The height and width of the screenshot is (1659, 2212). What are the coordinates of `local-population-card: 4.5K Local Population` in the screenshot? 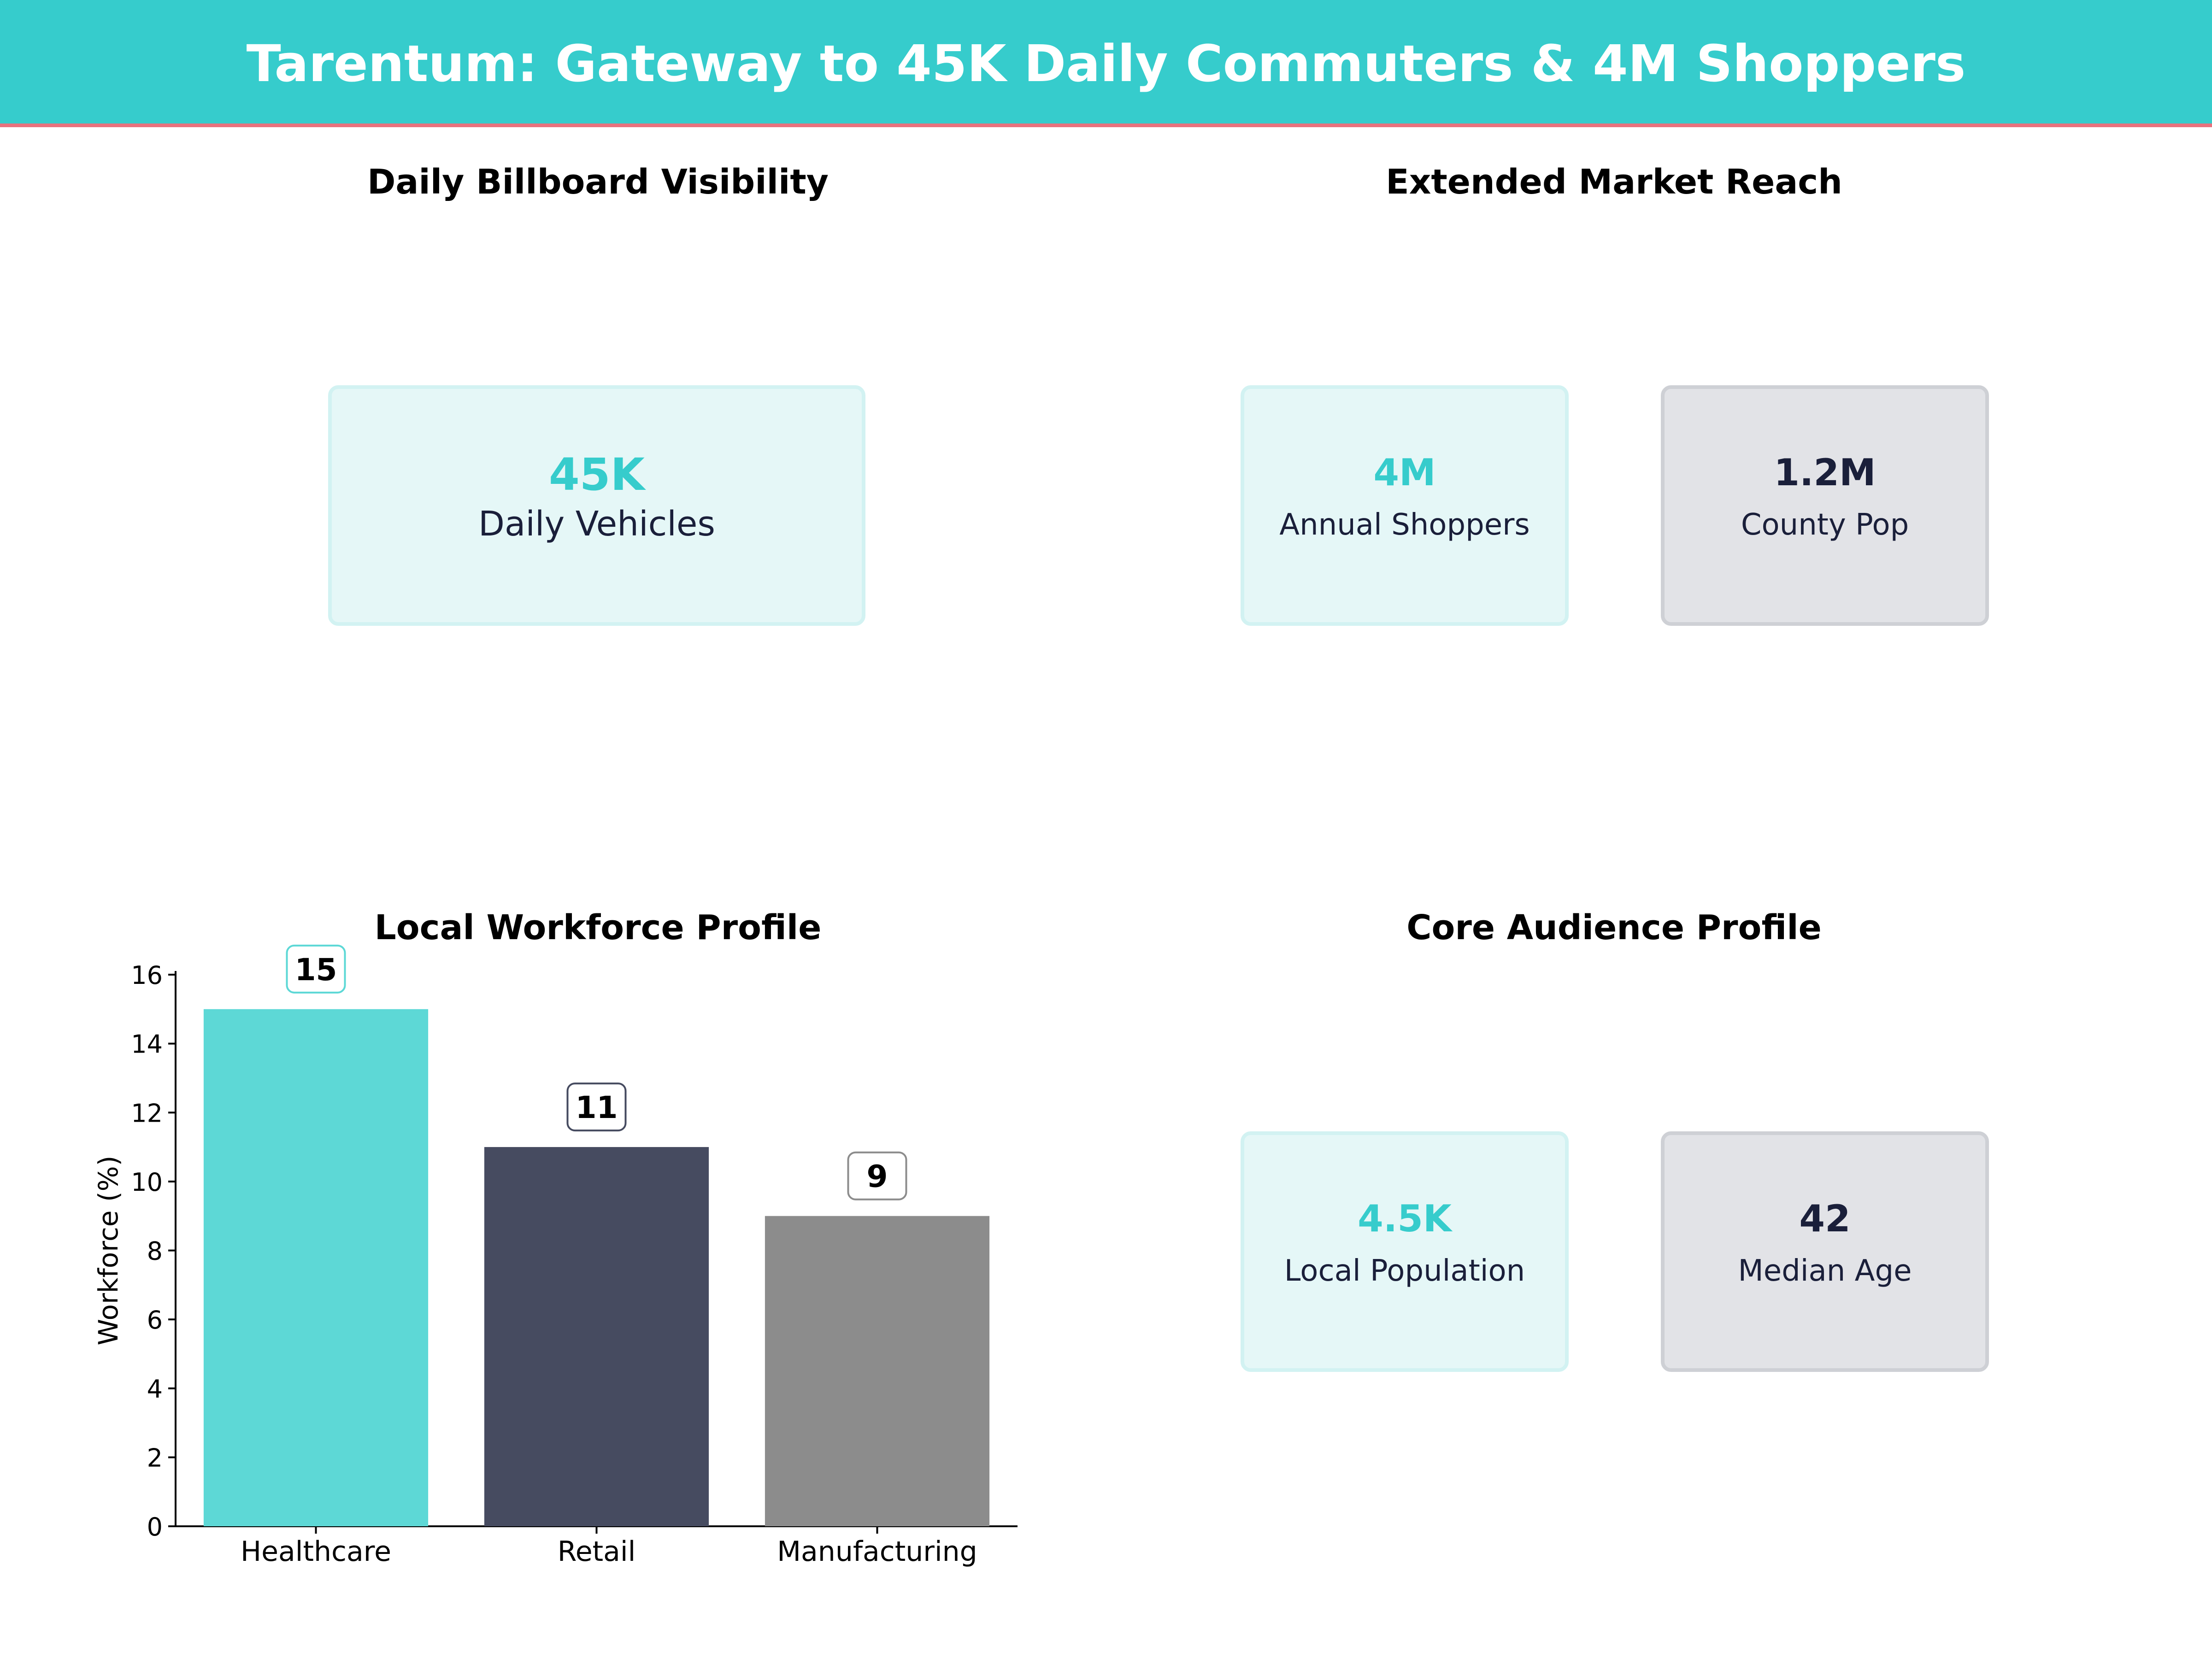 It's located at (1405, 1251).